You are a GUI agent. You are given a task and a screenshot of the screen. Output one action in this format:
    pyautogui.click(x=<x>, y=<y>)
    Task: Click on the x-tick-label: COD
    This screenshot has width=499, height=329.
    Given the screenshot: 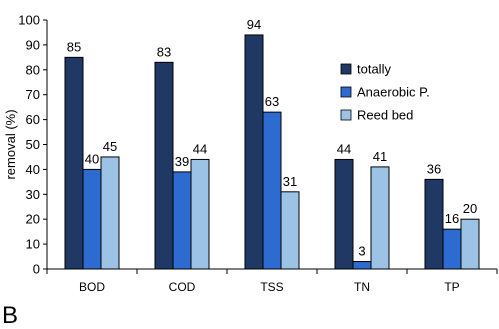 What is the action you would take?
    pyautogui.click(x=182, y=287)
    